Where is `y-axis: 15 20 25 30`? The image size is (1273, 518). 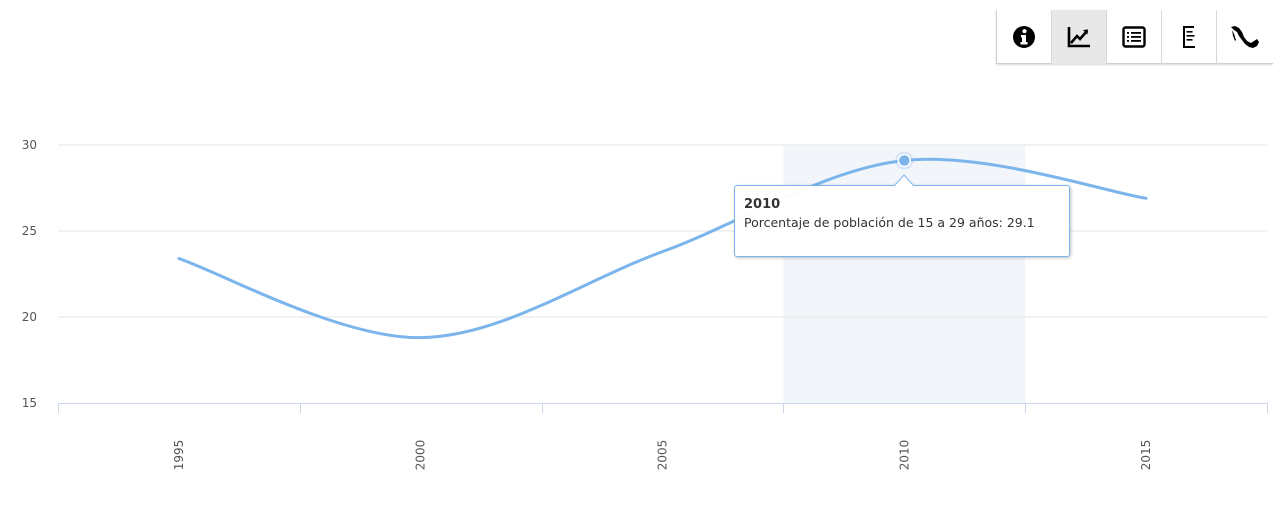 y-axis: 15 20 25 30 is located at coordinates (29, 274).